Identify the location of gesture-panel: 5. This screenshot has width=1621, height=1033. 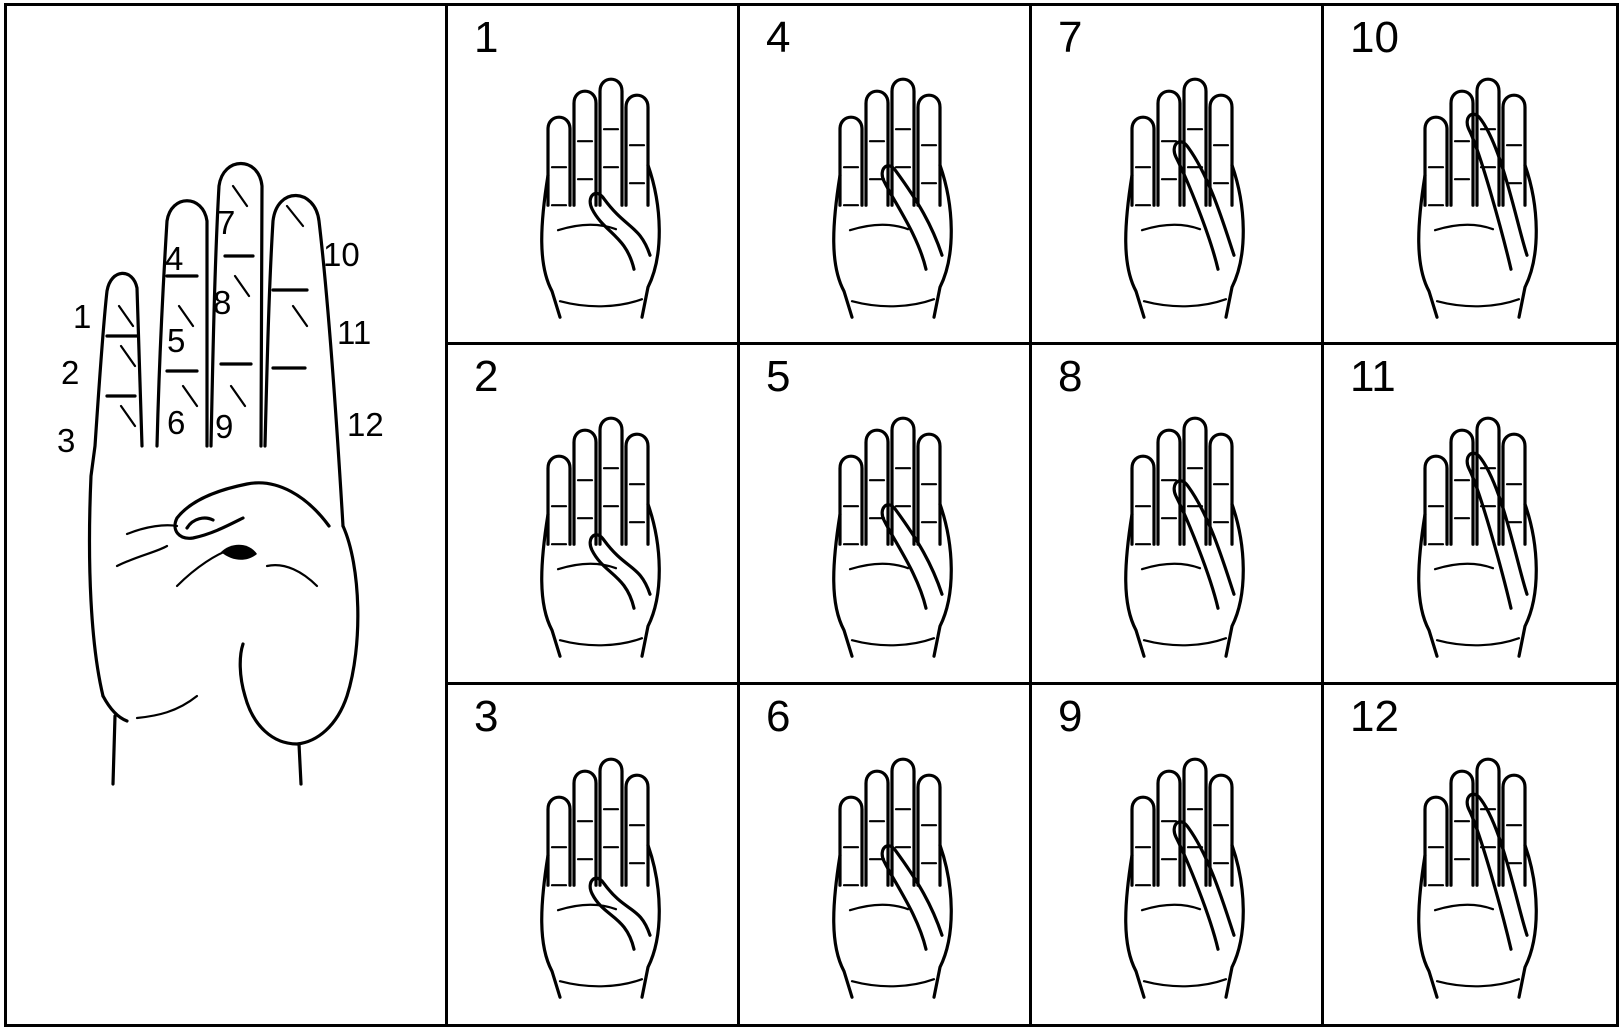
(886, 515).